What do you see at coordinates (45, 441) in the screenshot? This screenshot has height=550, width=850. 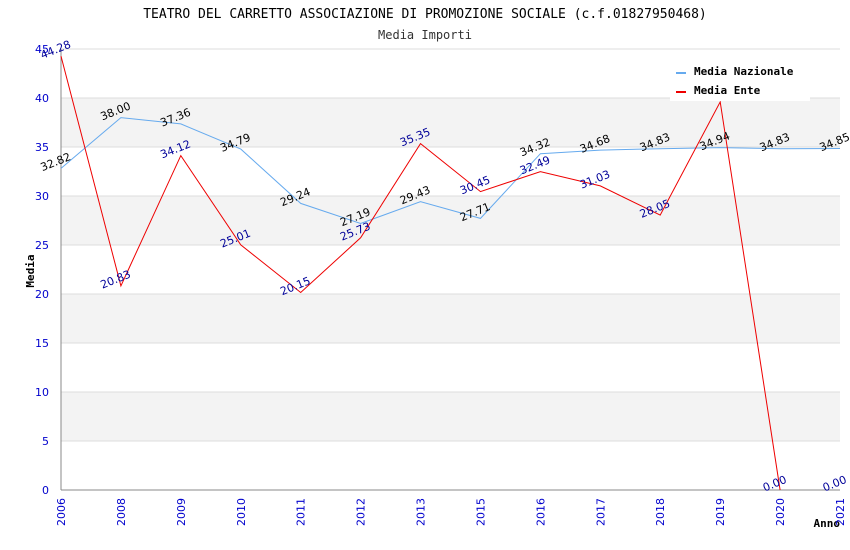 I see `y-tick-label: 5` at bounding box center [45, 441].